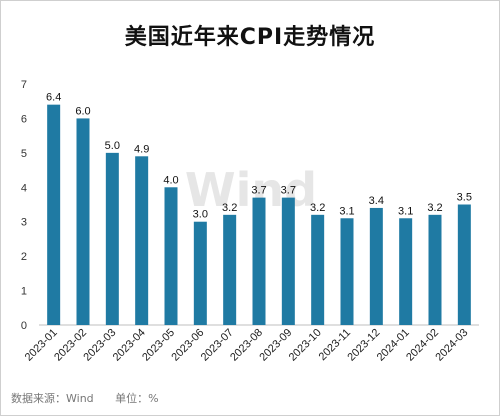 The image size is (500, 416). I want to click on data-label: 5.0, so click(112, 146).